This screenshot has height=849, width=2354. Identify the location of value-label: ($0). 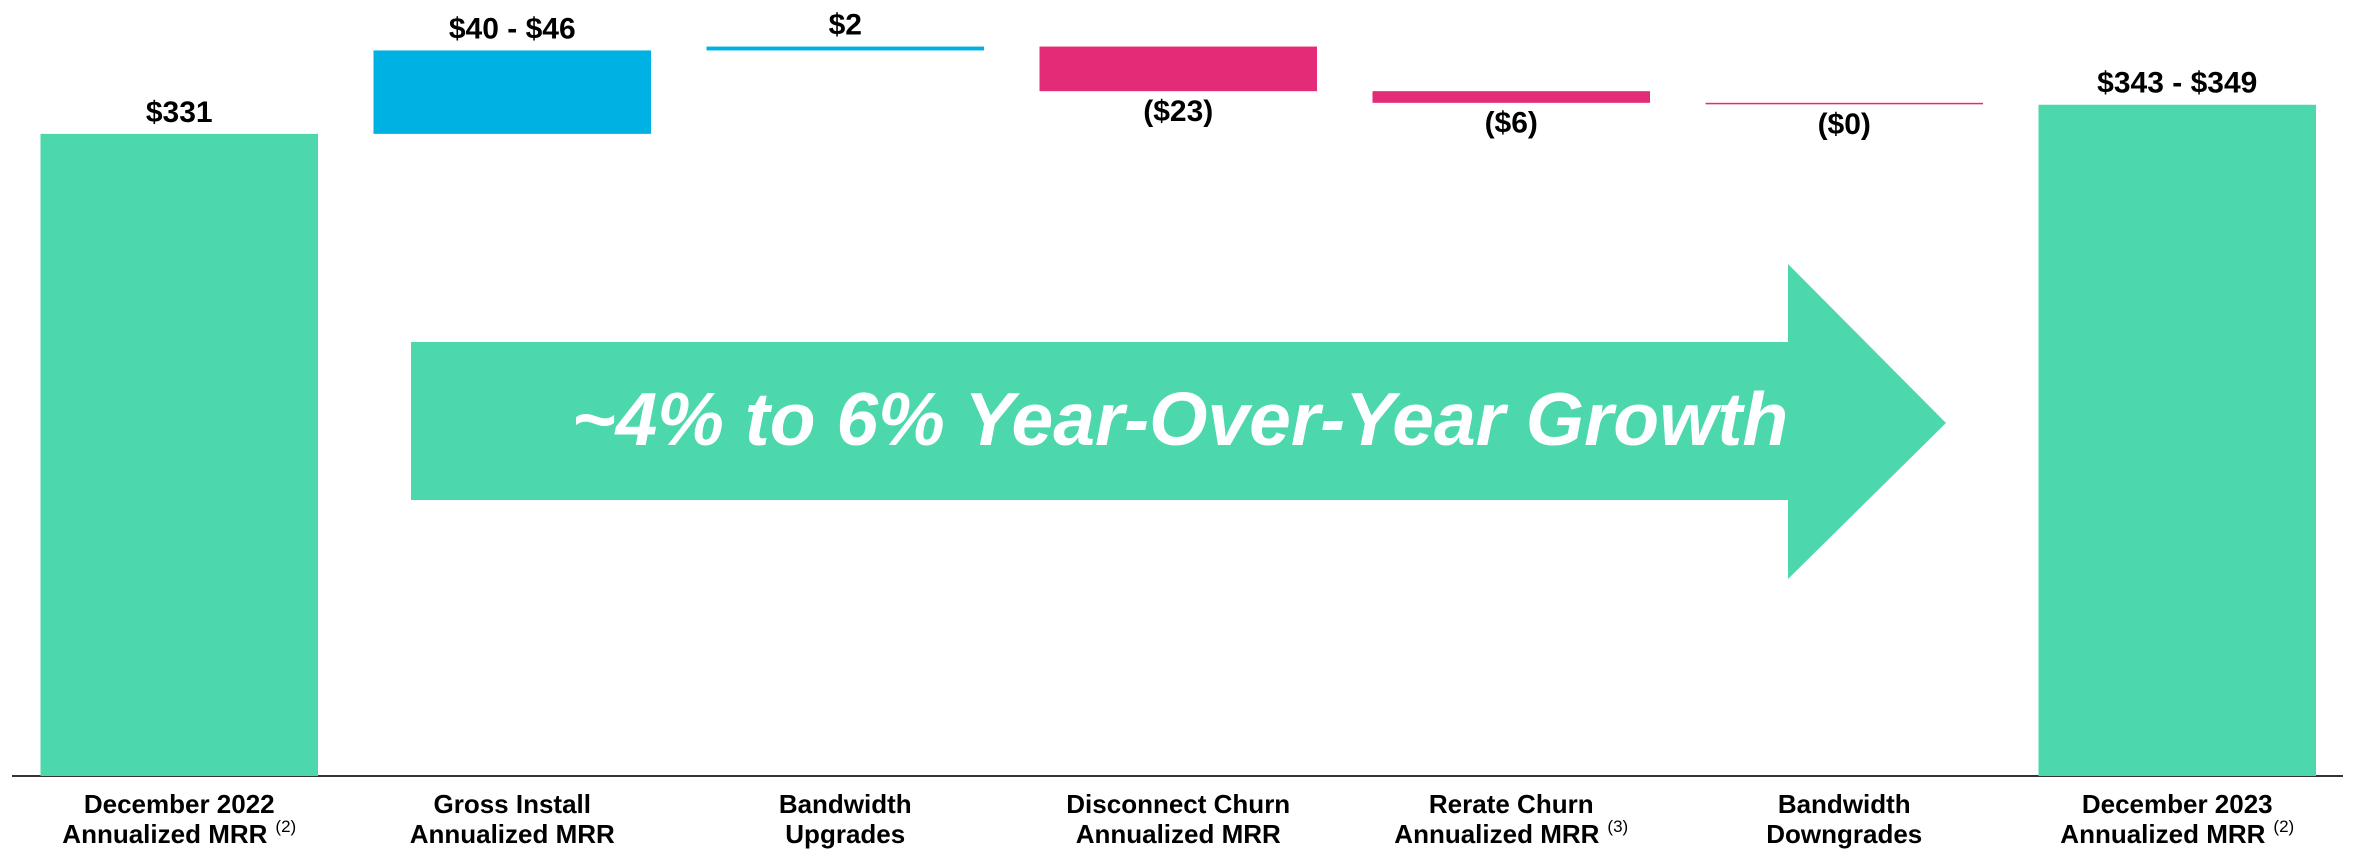
(1844, 124).